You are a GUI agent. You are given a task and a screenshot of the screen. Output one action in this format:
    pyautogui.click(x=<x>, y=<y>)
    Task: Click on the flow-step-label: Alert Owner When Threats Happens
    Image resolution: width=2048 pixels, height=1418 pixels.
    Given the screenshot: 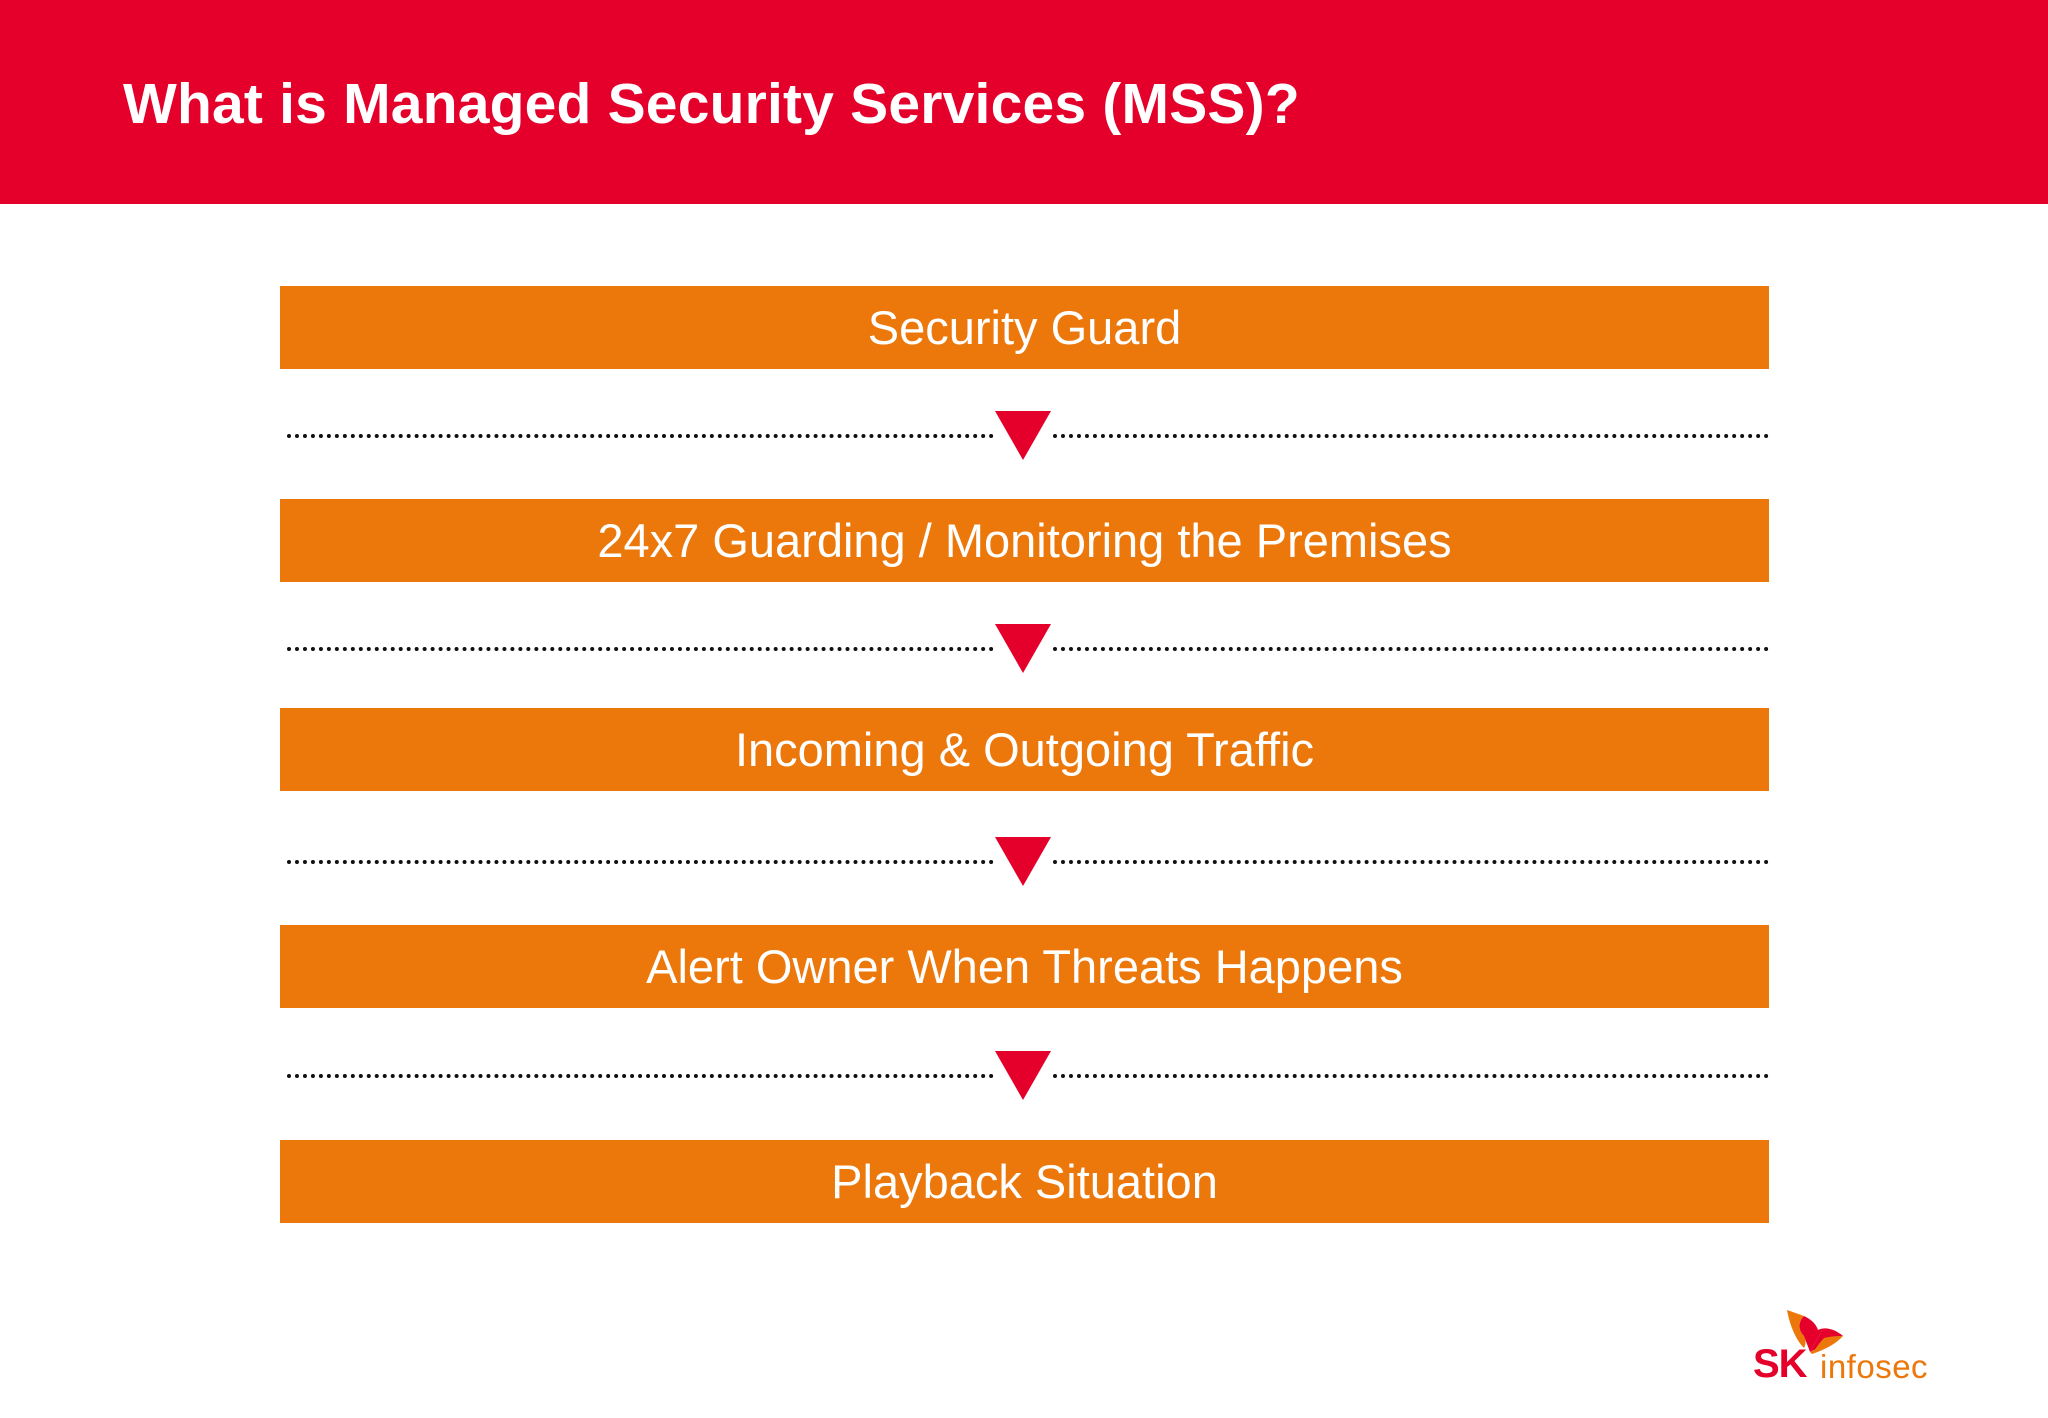 What is the action you would take?
    pyautogui.click(x=1024, y=966)
    